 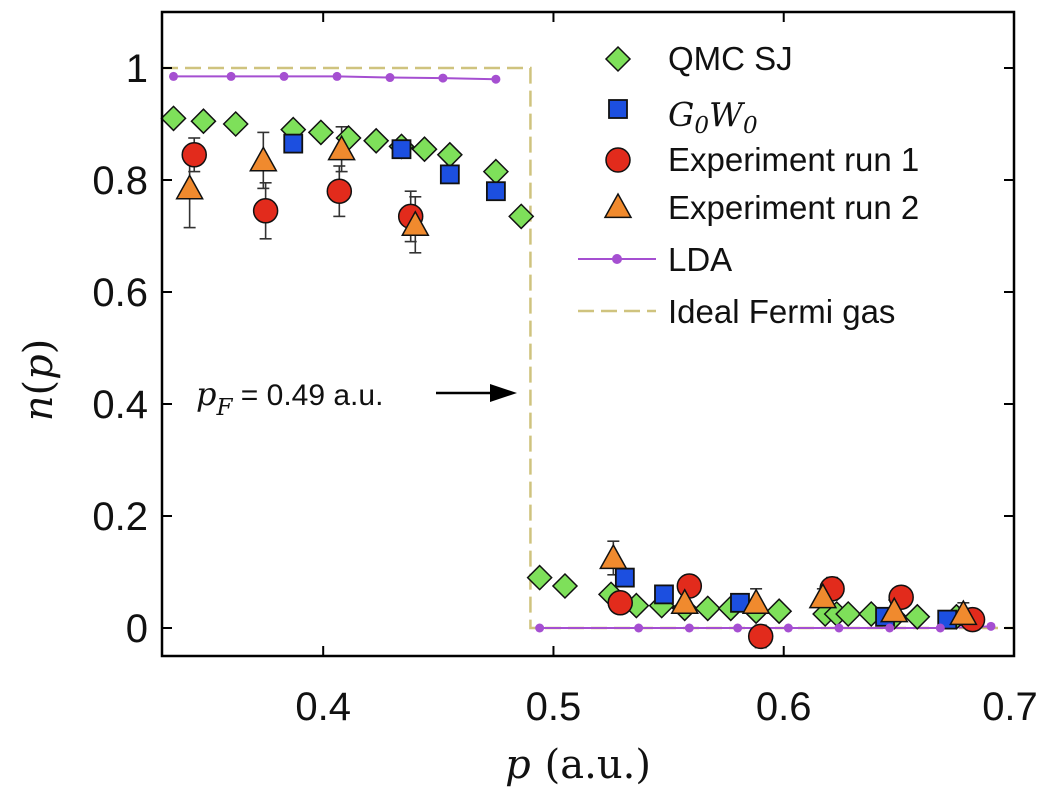 I want to click on legend-marker-exp1, so click(x=618, y=160).